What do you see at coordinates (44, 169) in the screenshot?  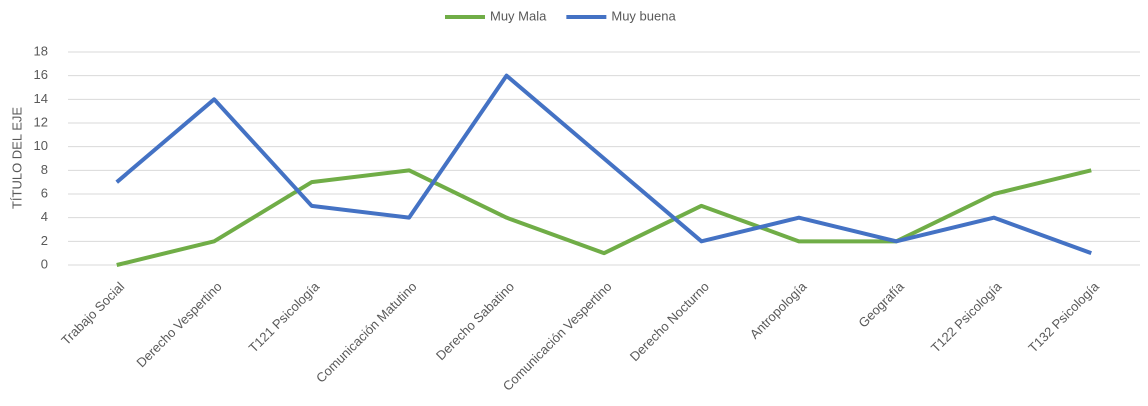 I see `y-tick-label: 8` at bounding box center [44, 169].